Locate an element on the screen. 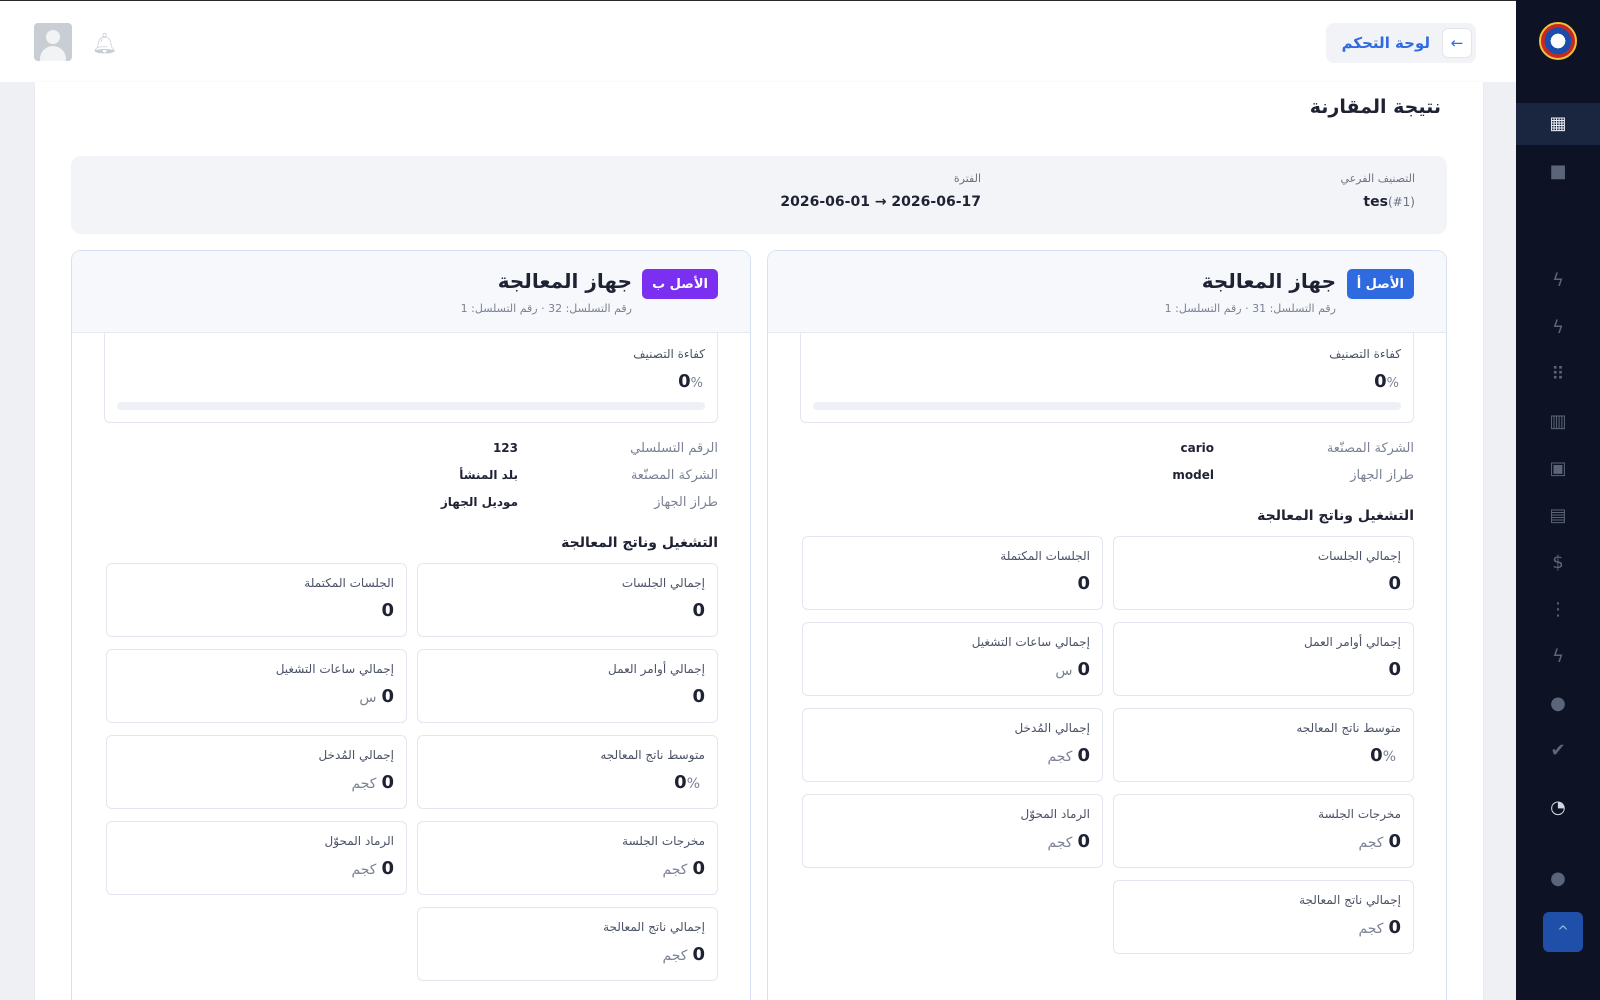  efficiency-value: 0% is located at coordinates (1386, 381).